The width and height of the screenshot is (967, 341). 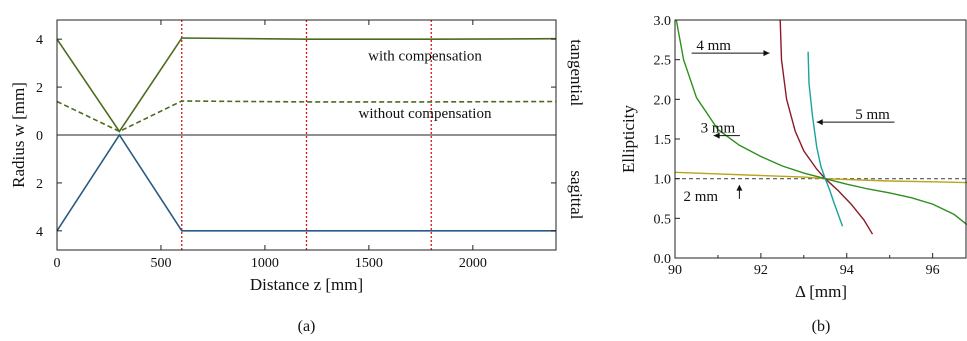 I want to click on annotation-1: without compensation, so click(x=425, y=114).